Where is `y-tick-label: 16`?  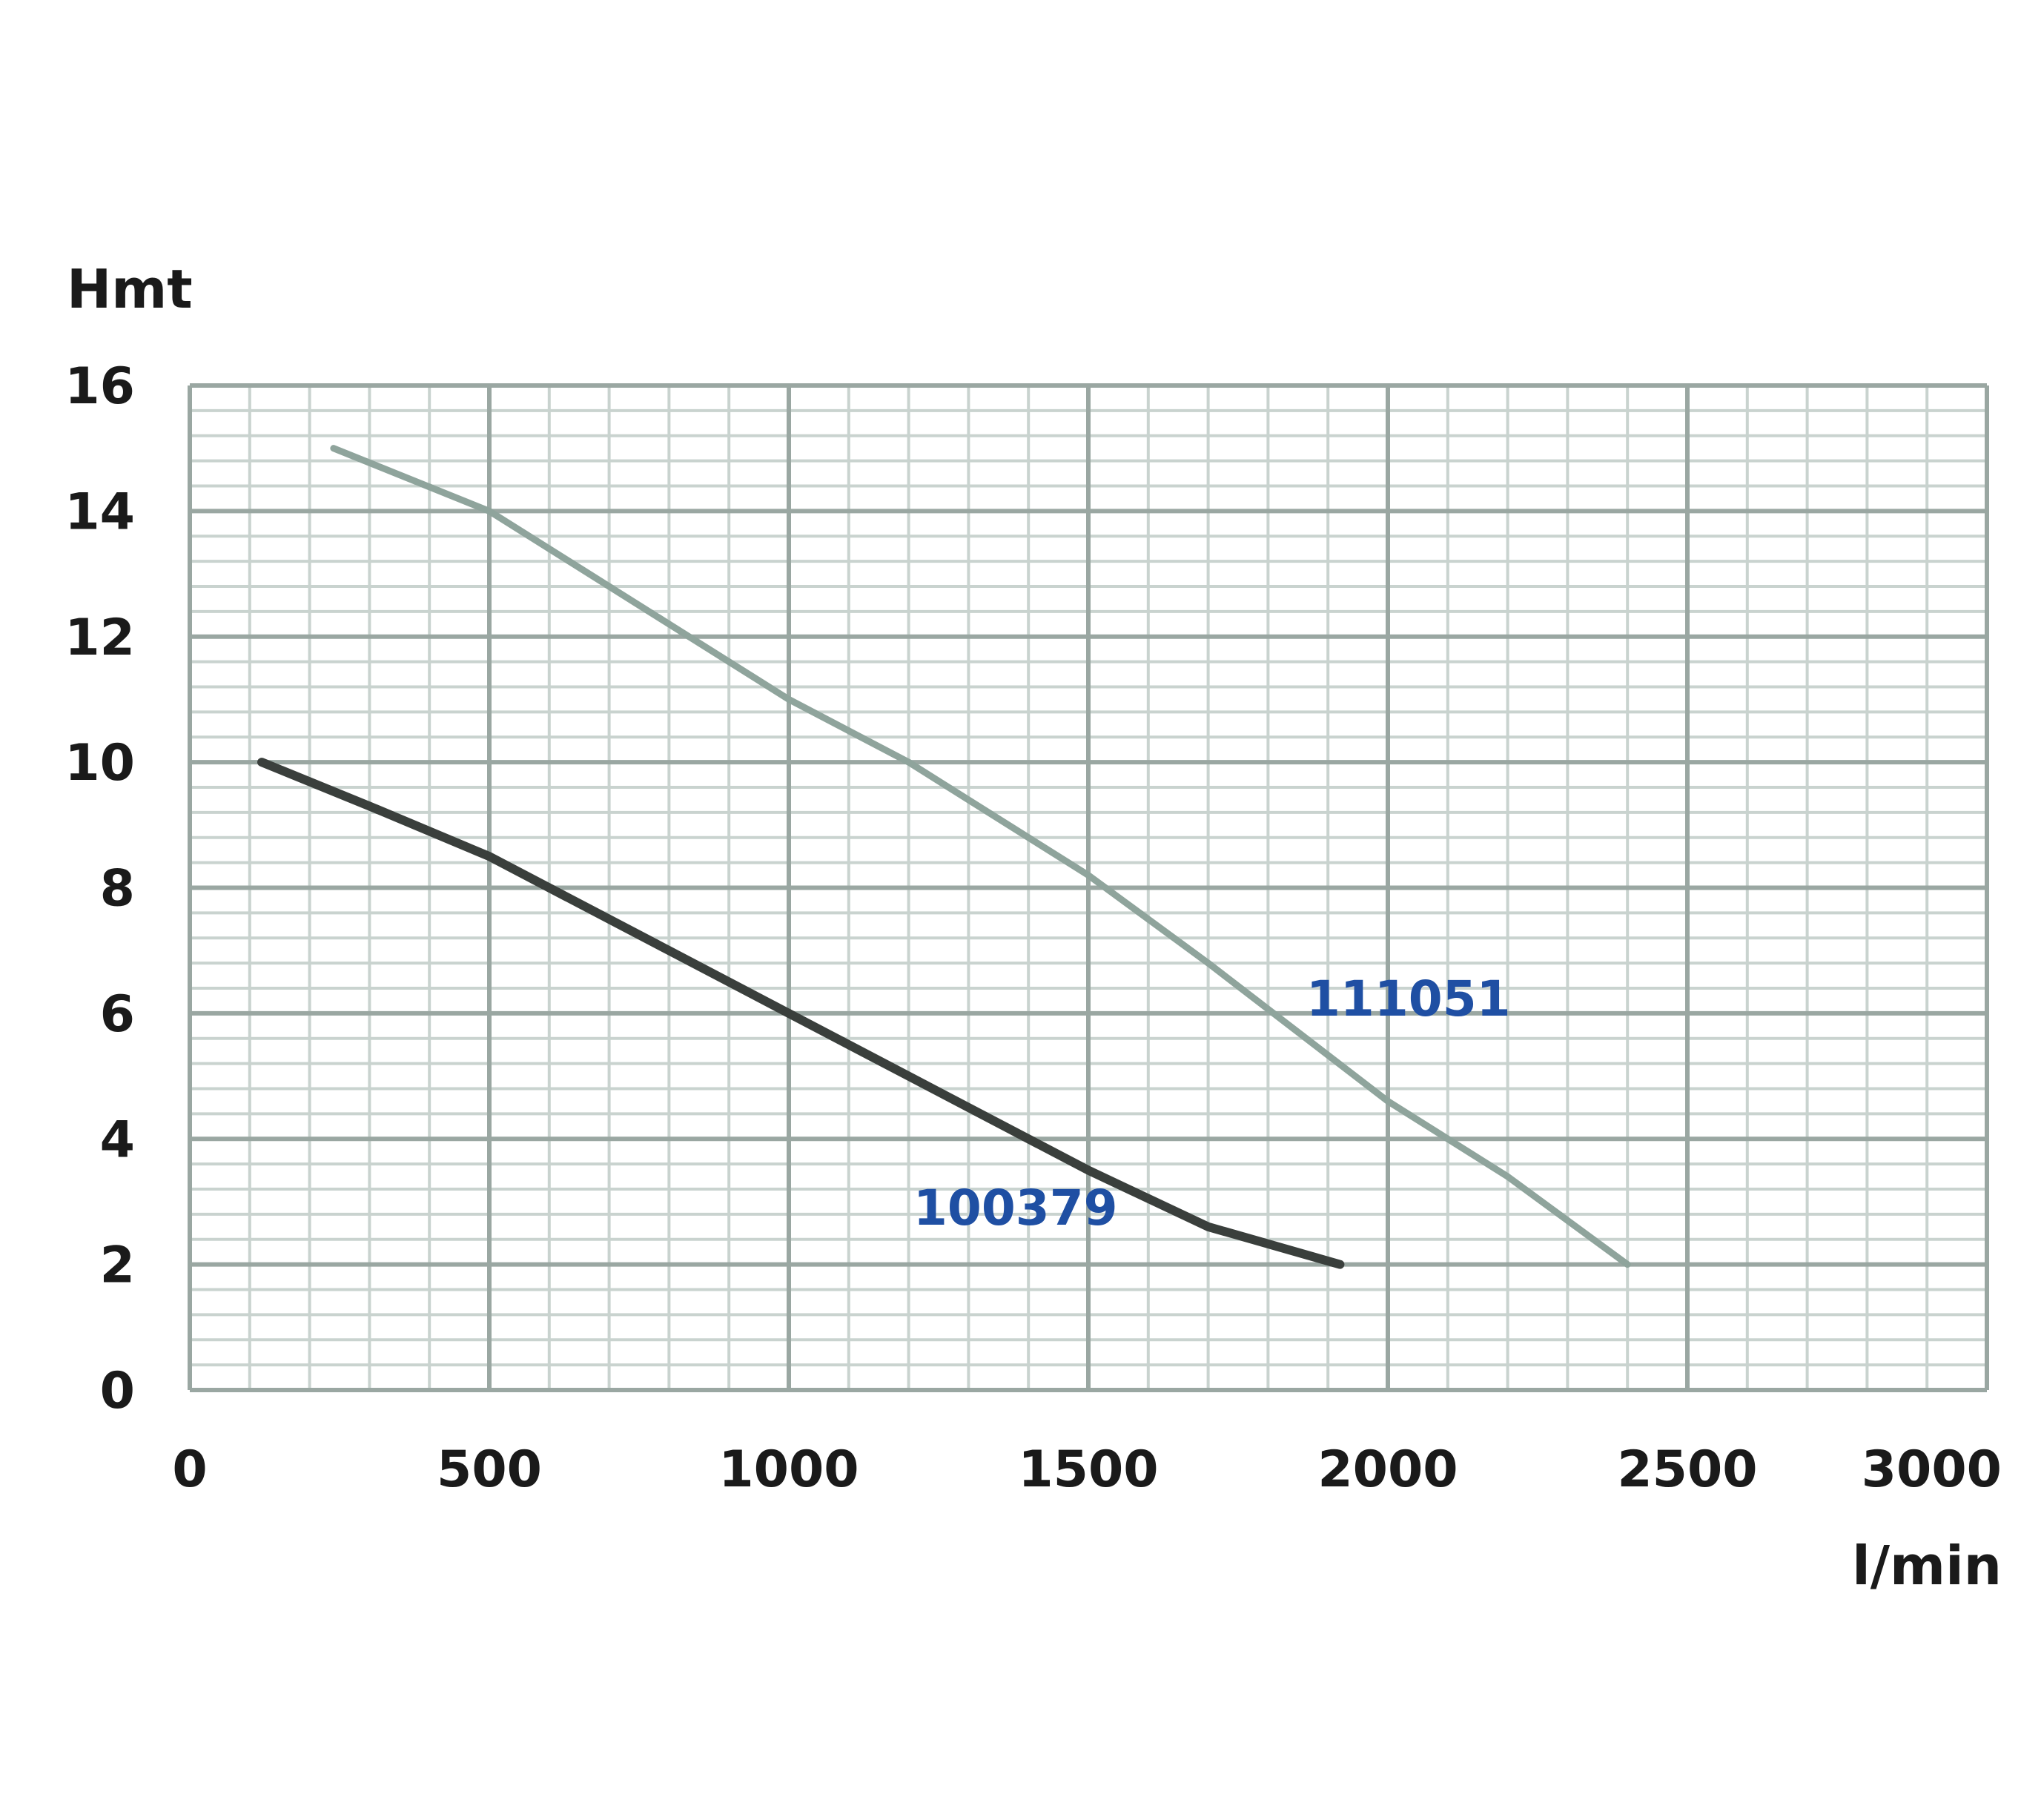 y-tick-label: 16 is located at coordinates (100, 386).